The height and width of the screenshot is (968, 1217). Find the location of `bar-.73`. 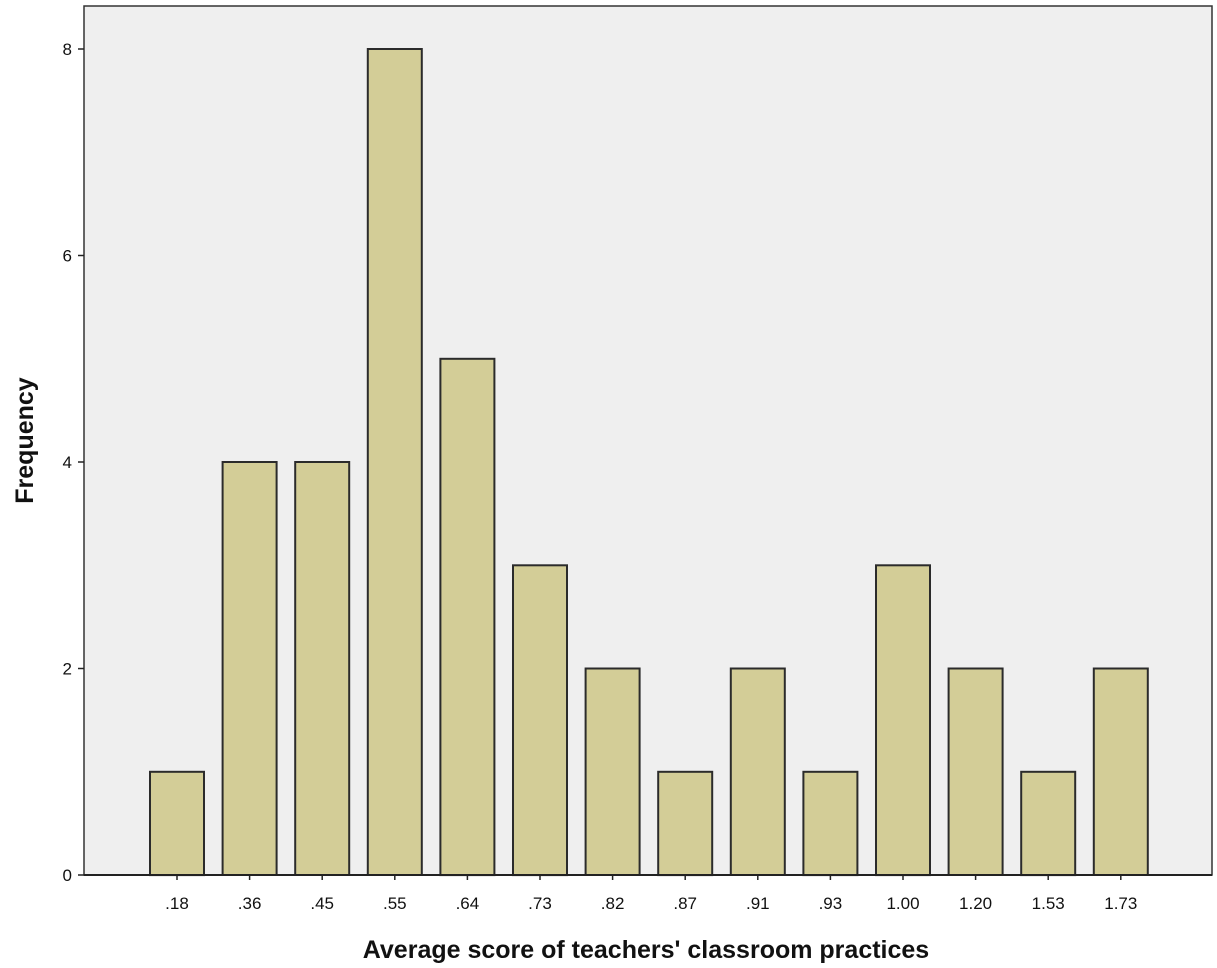

bar-.73 is located at coordinates (540, 720).